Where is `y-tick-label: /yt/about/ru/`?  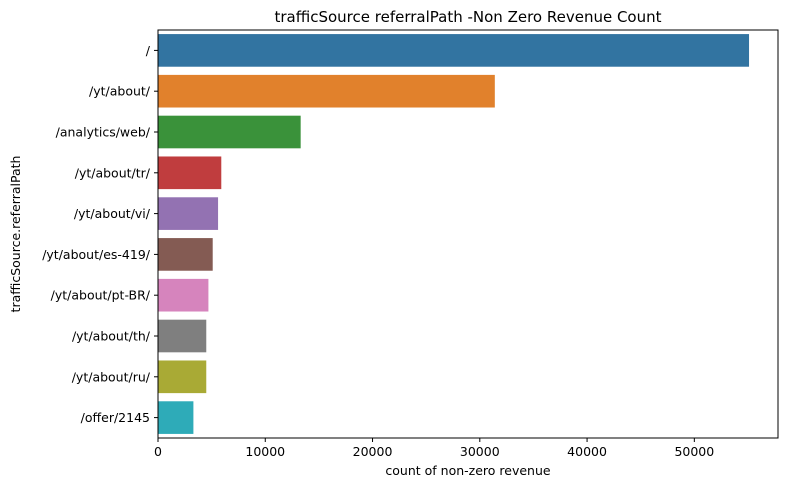
y-tick-label: /yt/about/ru/ is located at coordinates (111, 376).